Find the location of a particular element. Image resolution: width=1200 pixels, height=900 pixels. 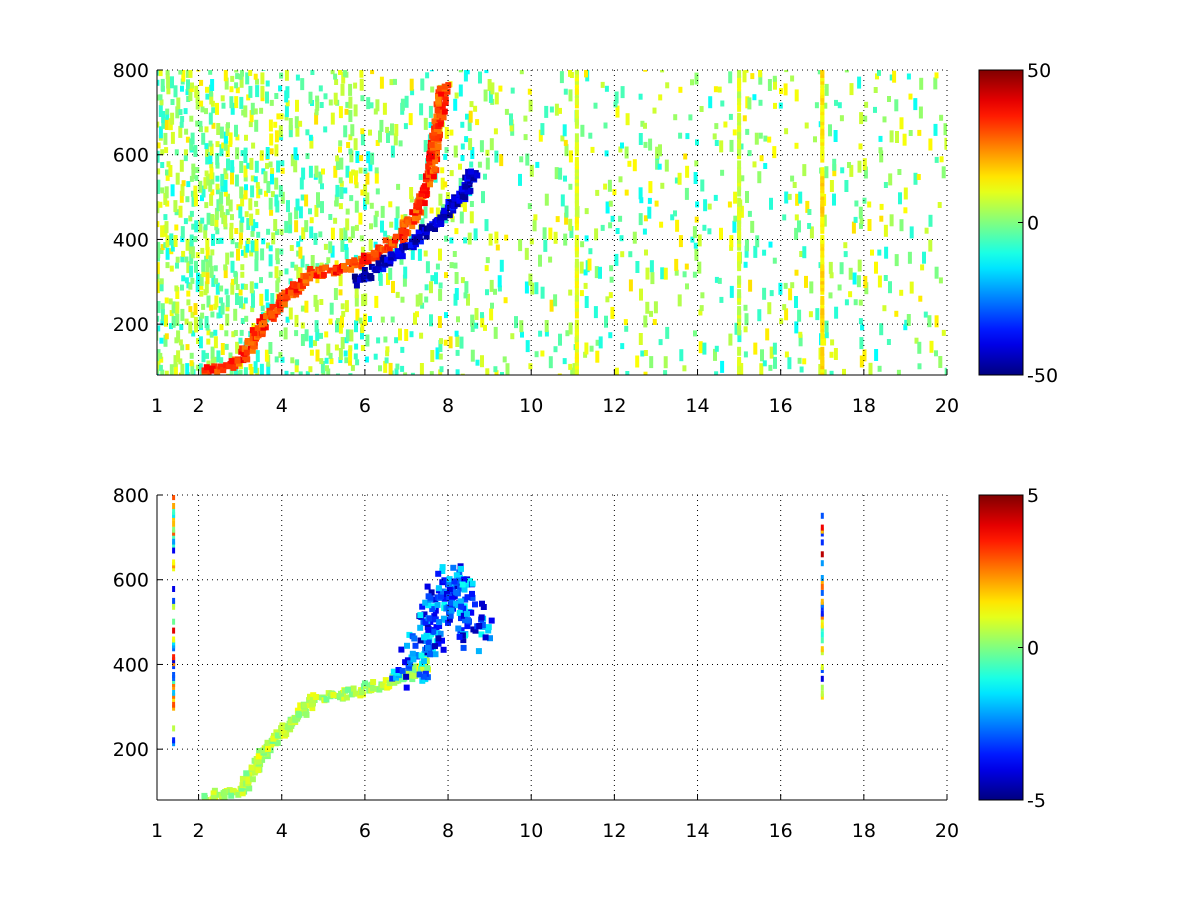

y-tick-label: 600 is located at coordinates (131, 156).